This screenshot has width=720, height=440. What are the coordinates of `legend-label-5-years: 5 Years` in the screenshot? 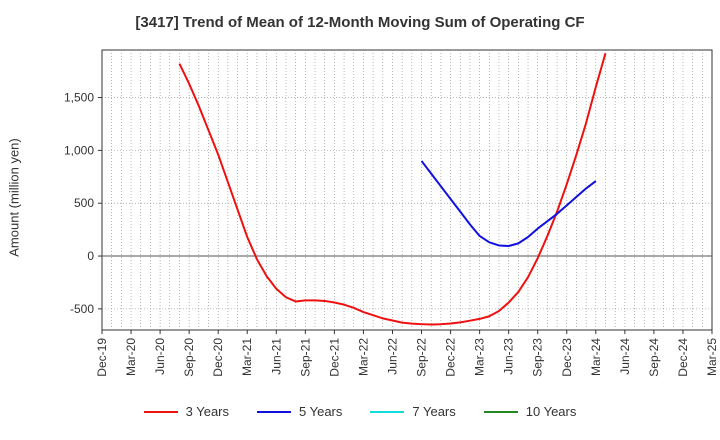 It's located at (321, 411).